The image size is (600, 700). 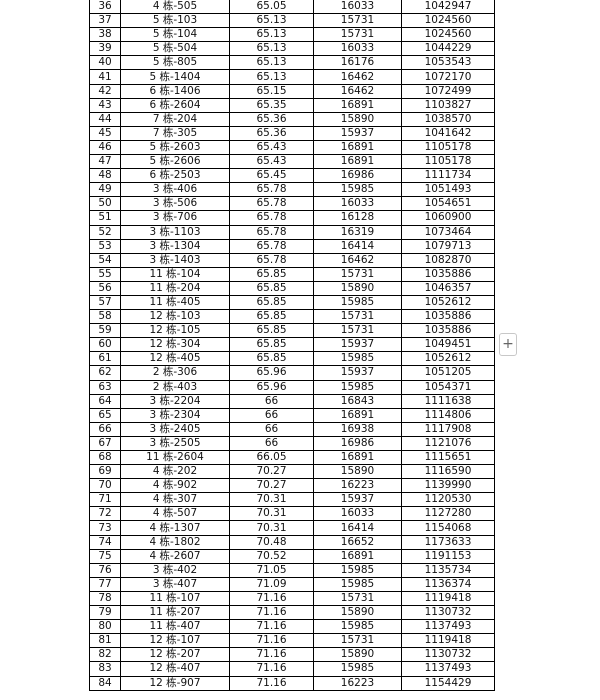 What do you see at coordinates (357, 641) in the screenshot?
I see `unit-price-cell: 15731` at bounding box center [357, 641].